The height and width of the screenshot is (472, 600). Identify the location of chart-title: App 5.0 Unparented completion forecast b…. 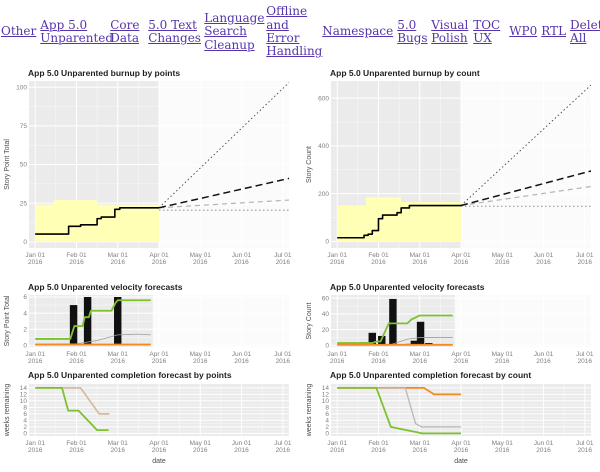
(431, 375).